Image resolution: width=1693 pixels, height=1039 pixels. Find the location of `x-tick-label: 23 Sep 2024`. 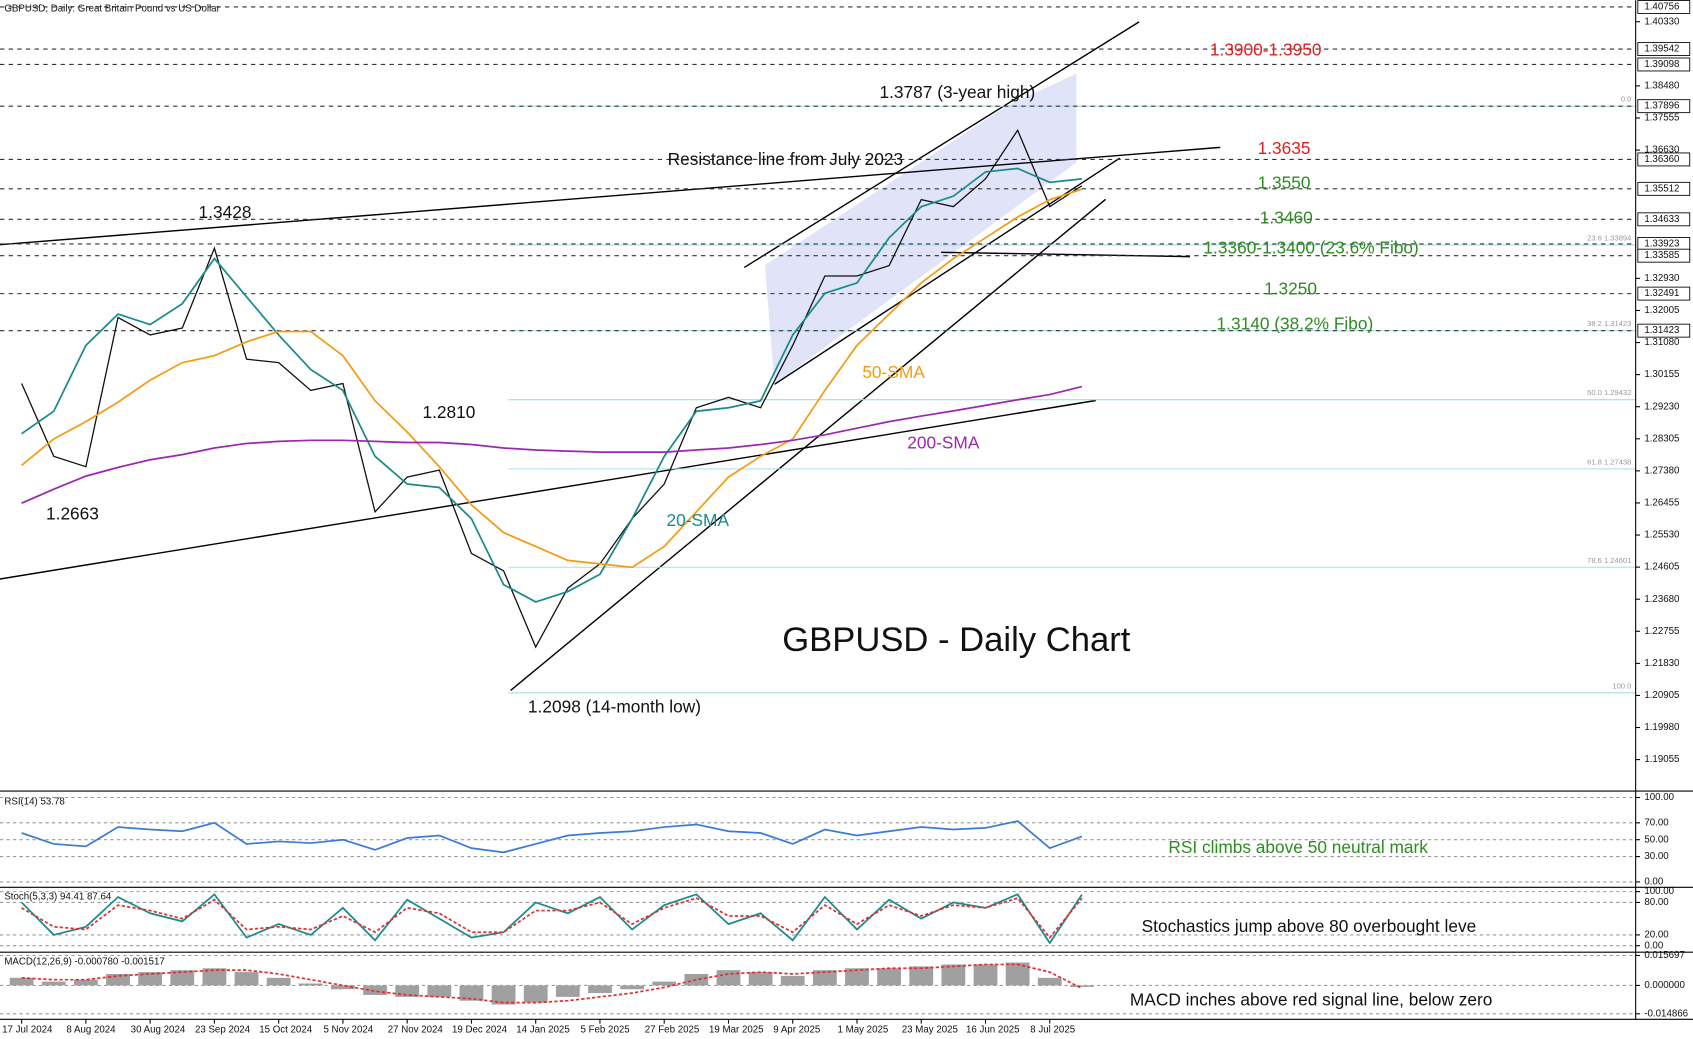

x-tick-label: 23 Sep 2024 is located at coordinates (223, 1030).